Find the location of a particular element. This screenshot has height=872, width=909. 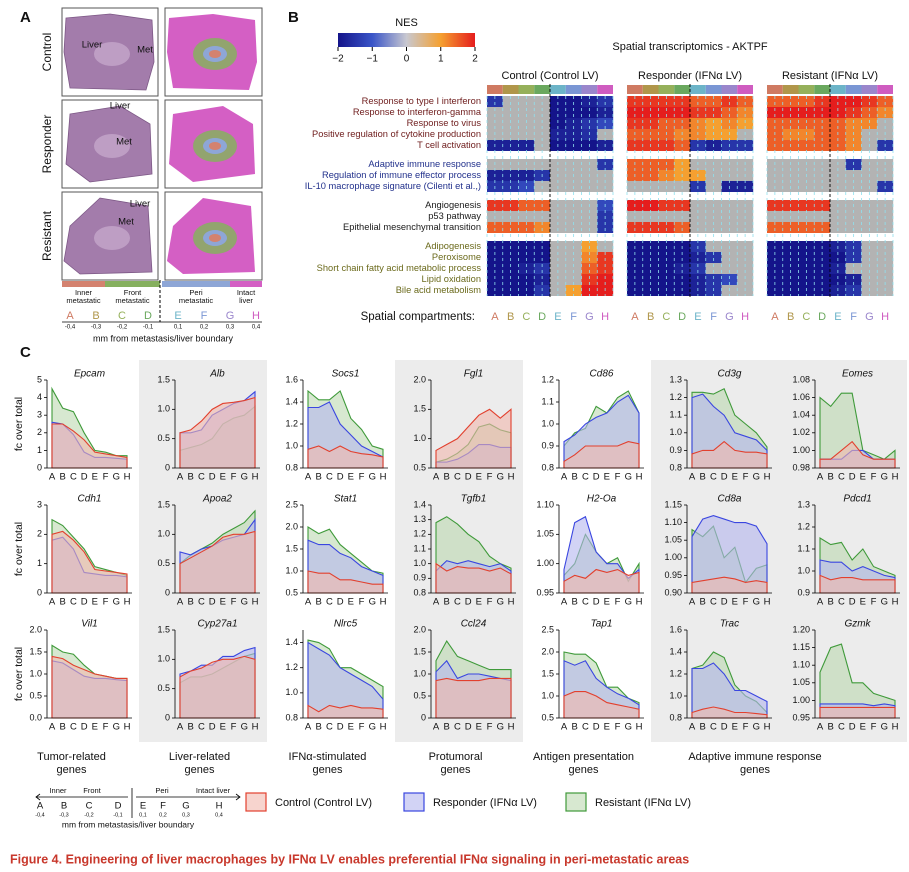

y-tick-label: 1.4 is located at coordinates (291, 642).